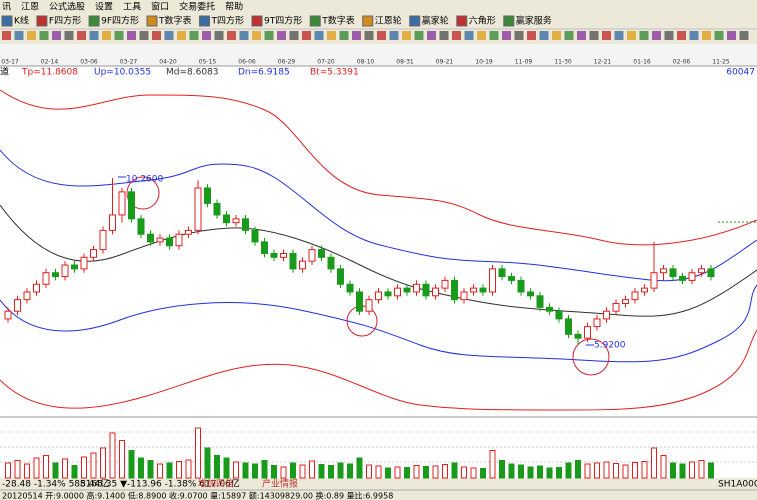 The image size is (757, 500). What do you see at coordinates (388, 21) in the screenshot?
I see `tool-button: 江恩轮` at bounding box center [388, 21].